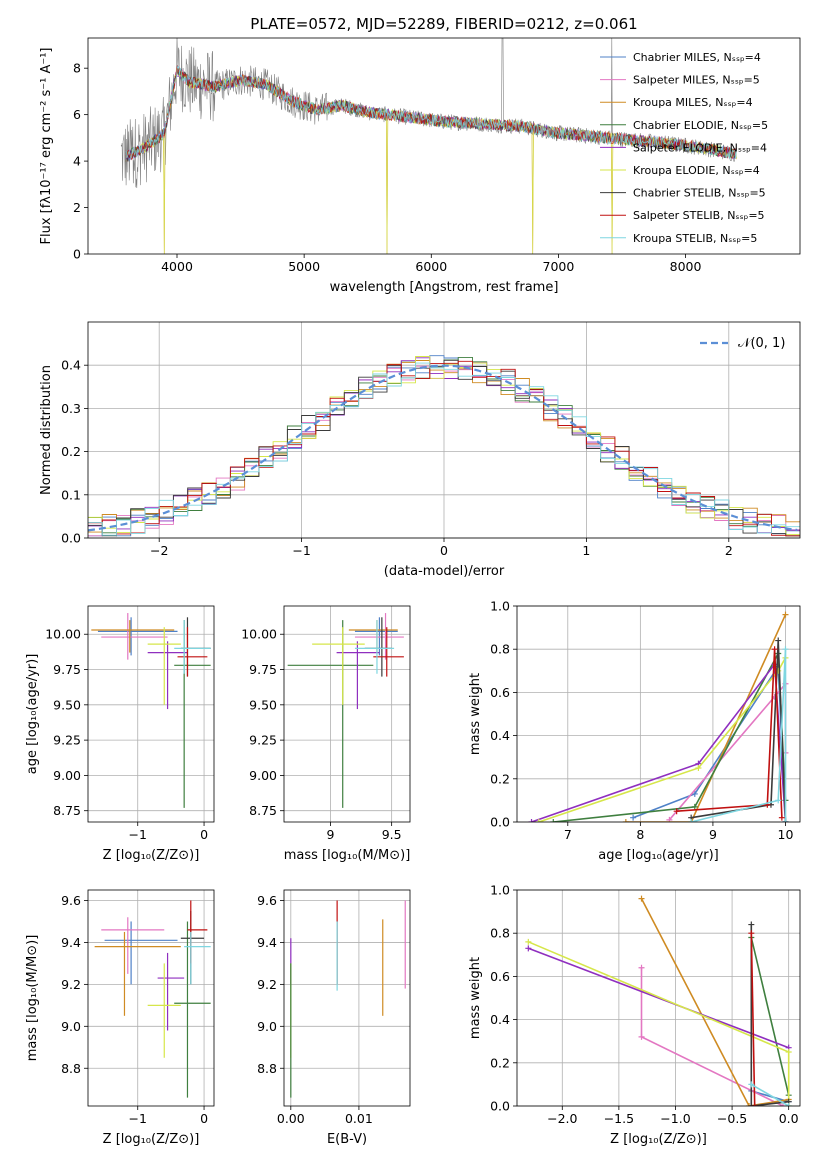 The width and height of the screenshot is (819, 1170). Describe the element at coordinates (700, 147) in the screenshot. I see `legend-entry: Salpeter ELODIE, Nₛₛₚ=4` at that location.